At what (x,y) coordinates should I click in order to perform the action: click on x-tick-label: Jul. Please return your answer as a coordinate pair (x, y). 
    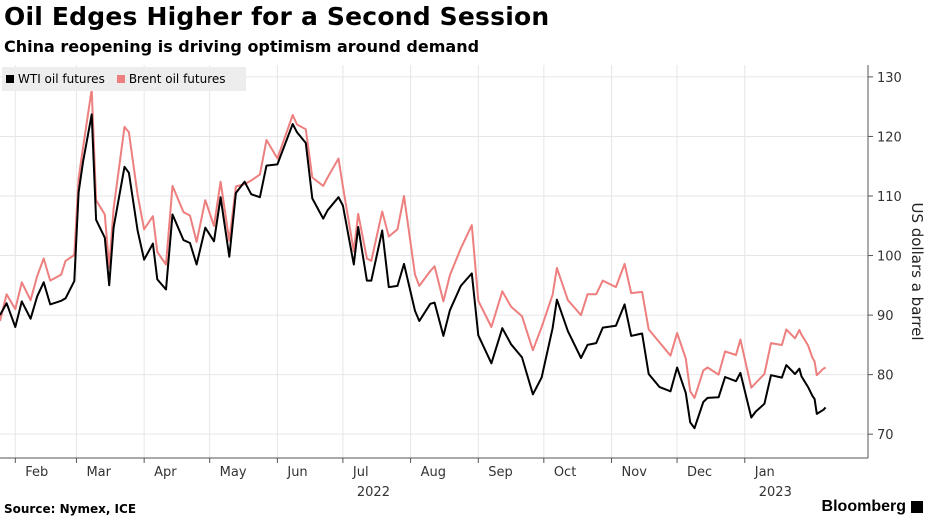
    Looking at the image, I should click on (360, 472).